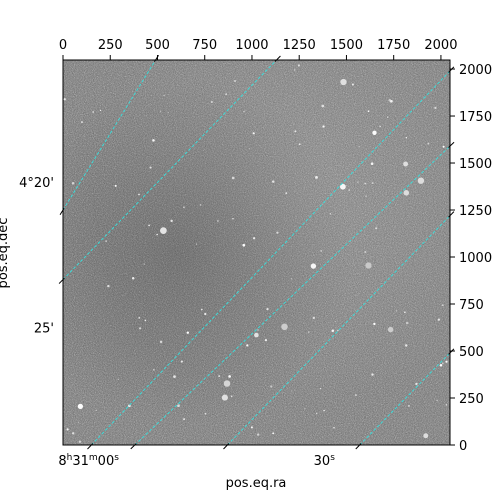 The width and height of the screenshot is (500, 500). What do you see at coordinates (204, 45) in the screenshot?
I see `top-tick-label-3: 750` at bounding box center [204, 45].